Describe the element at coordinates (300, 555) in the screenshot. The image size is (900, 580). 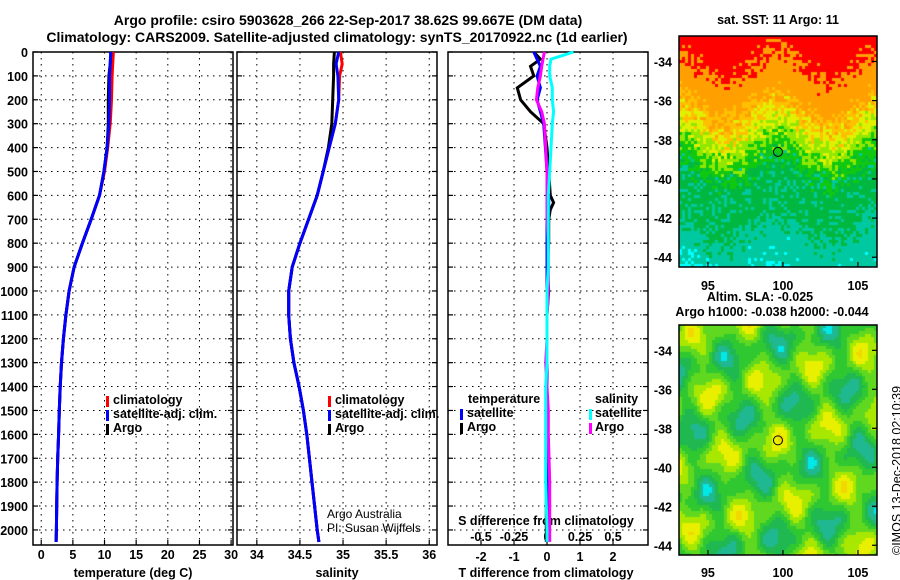
I see `x-tick-label: 34.5` at that location.